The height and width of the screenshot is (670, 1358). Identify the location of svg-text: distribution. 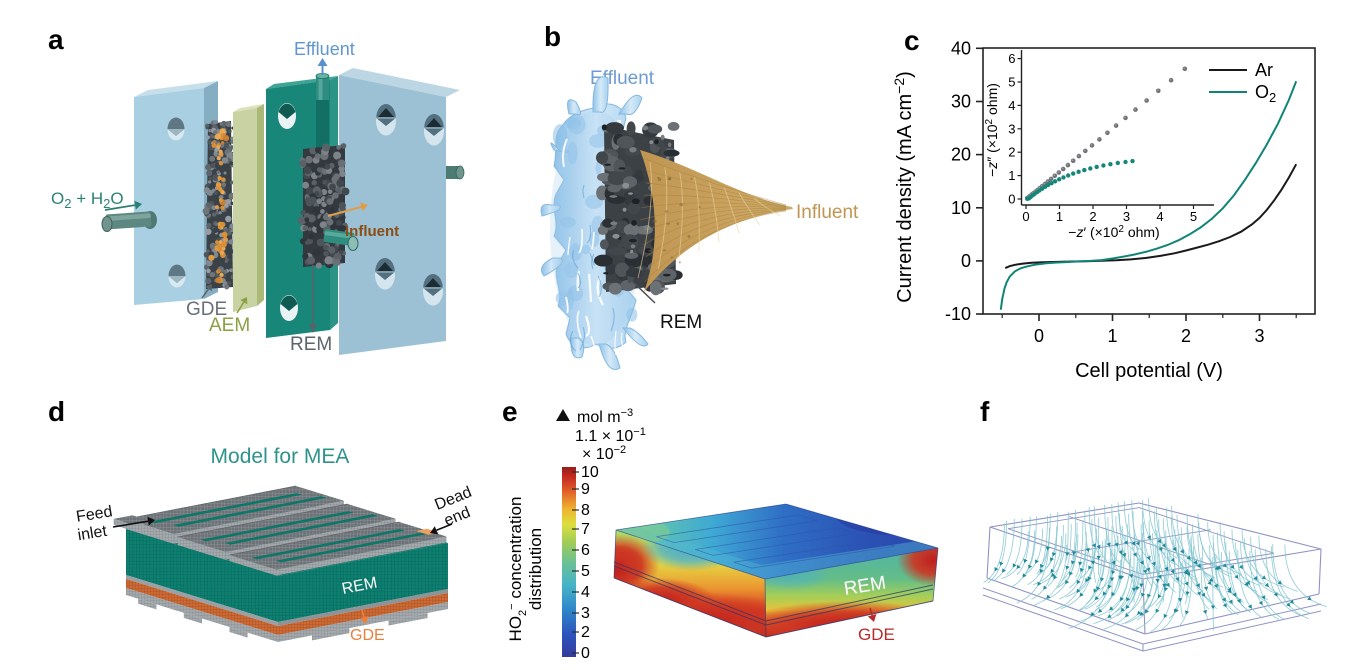
(535, 569).